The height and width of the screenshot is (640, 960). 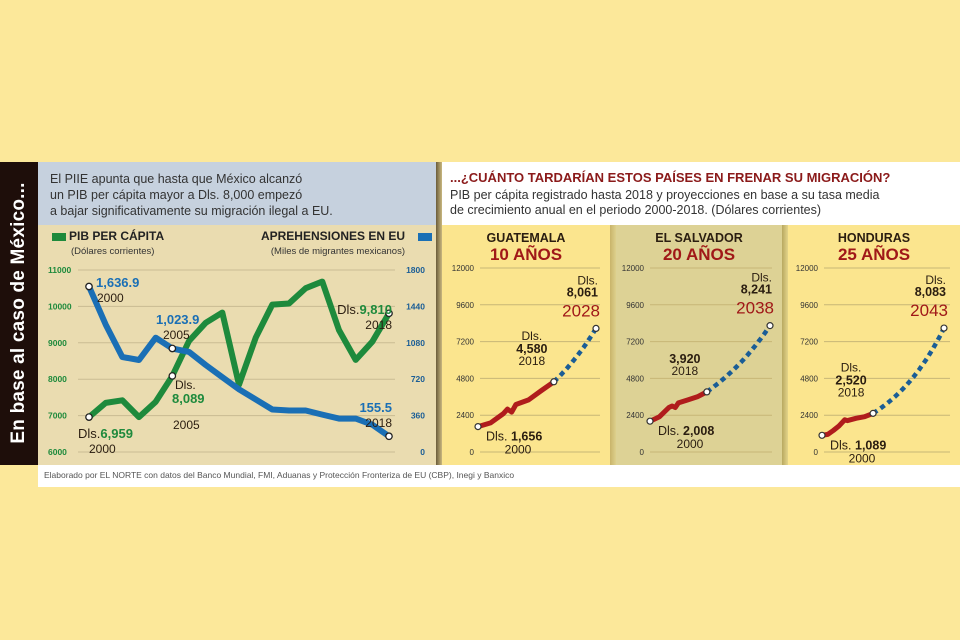 I want to click on right-axis-tick: 1440, so click(x=415, y=306).